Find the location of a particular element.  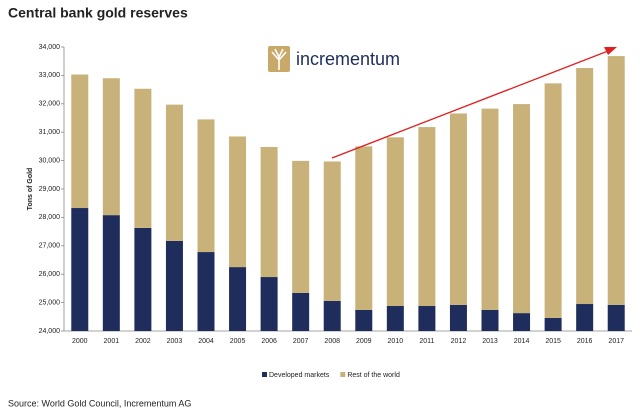

x-tick-label: 2006 is located at coordinates (269, 341).